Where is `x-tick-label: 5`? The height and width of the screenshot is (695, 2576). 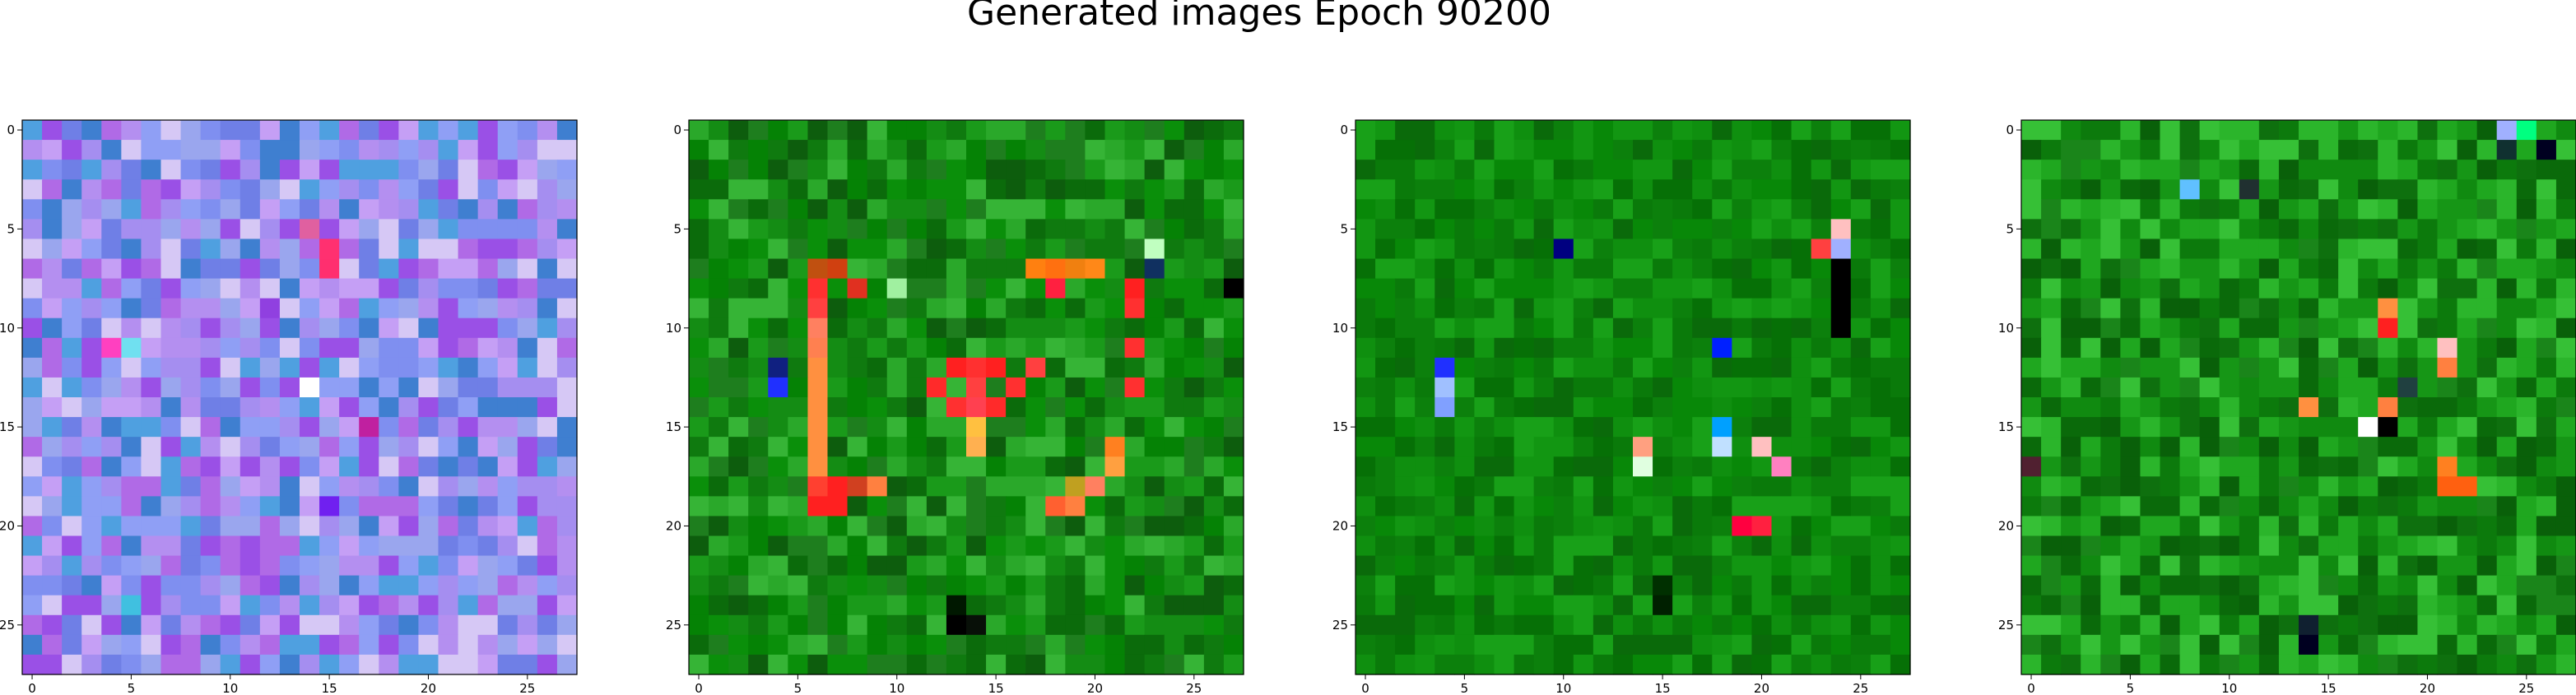
x-tick-label: 5 is located at coordinates (2131, 688).